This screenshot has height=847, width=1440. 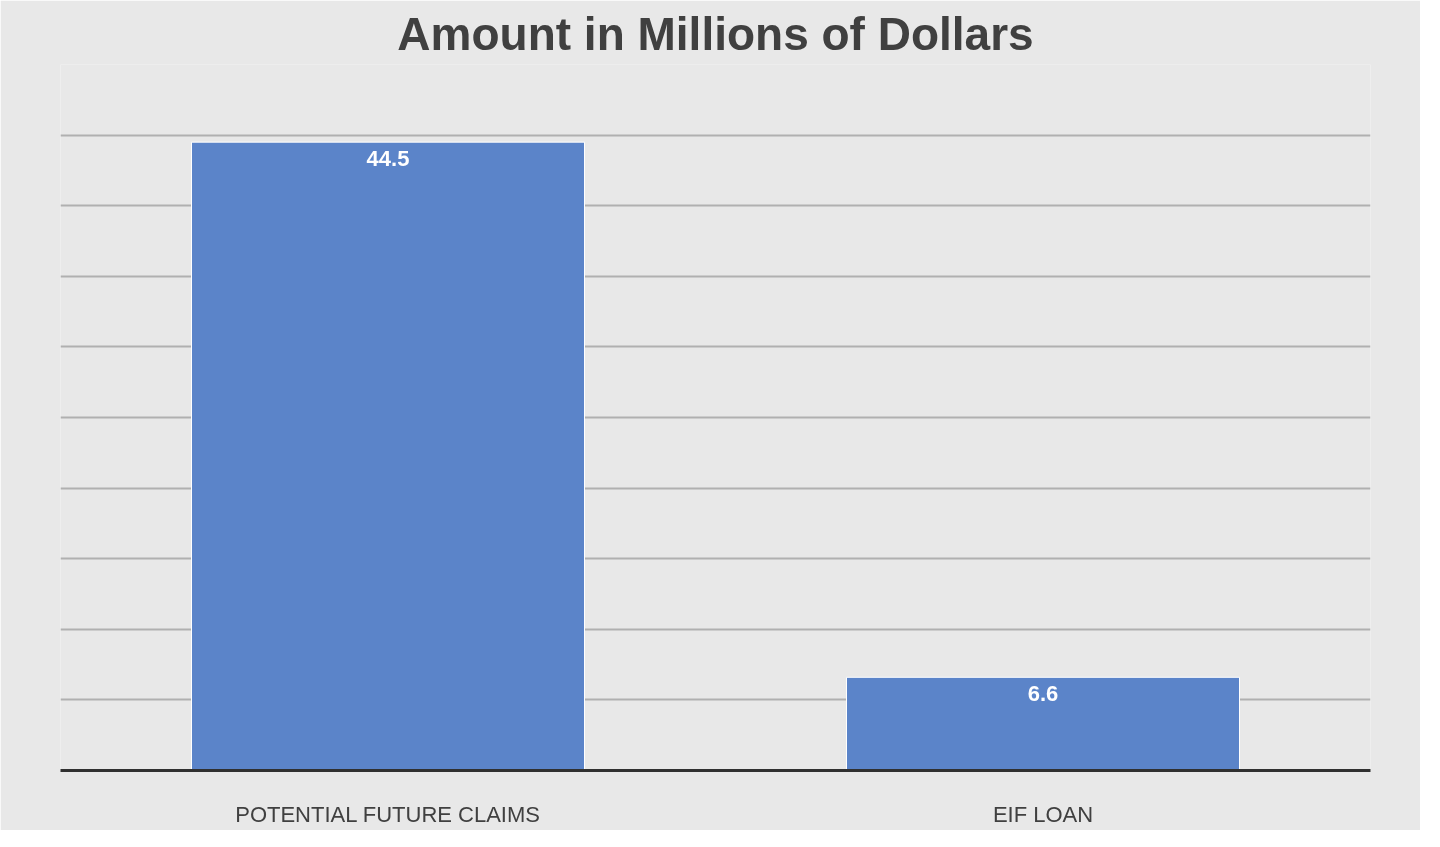 I want to click on chart-title: Amount in Millions of Dollars, so click(x=715, y=33).